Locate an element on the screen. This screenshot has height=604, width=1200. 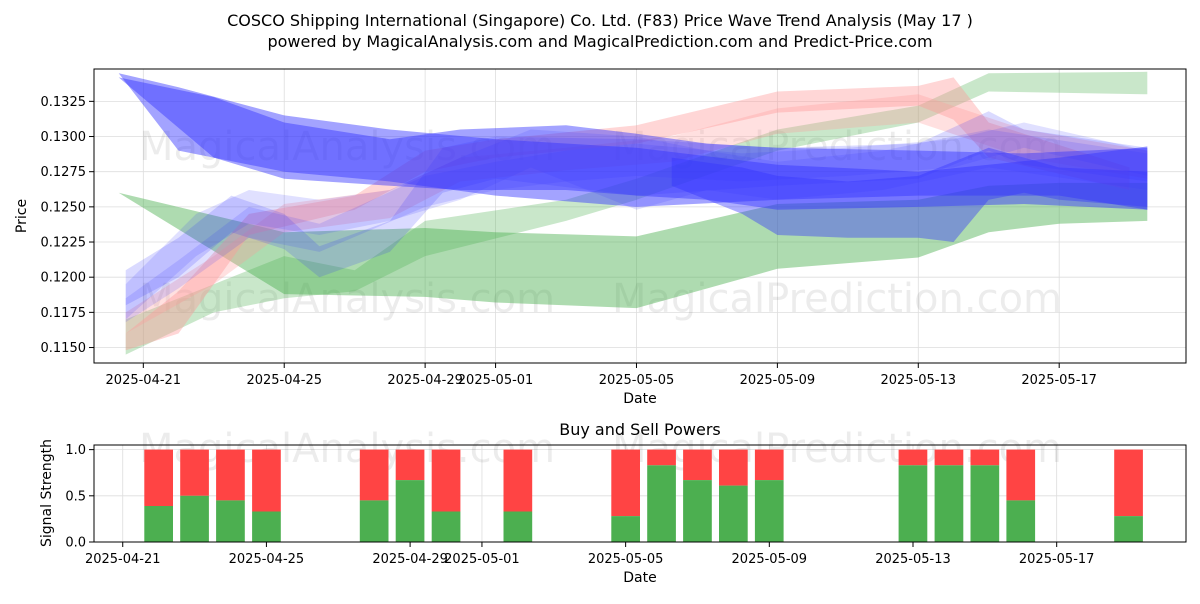
signal-x-tick-label: 2025-05-05 is located at coordinates (626, 559).